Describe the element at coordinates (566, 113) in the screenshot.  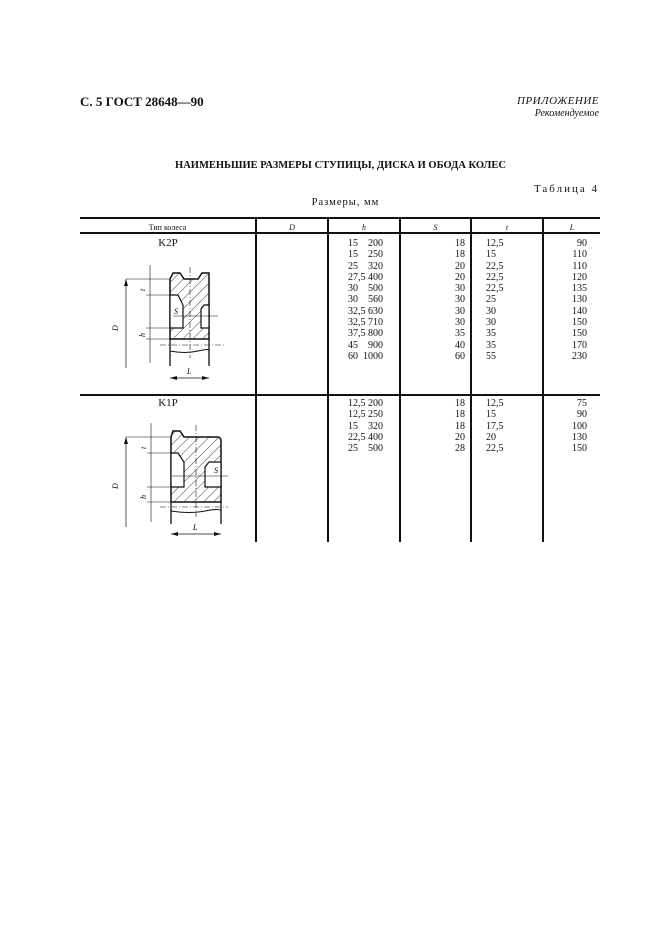
I see `appendix-status: Рекомендуемое` at that location.